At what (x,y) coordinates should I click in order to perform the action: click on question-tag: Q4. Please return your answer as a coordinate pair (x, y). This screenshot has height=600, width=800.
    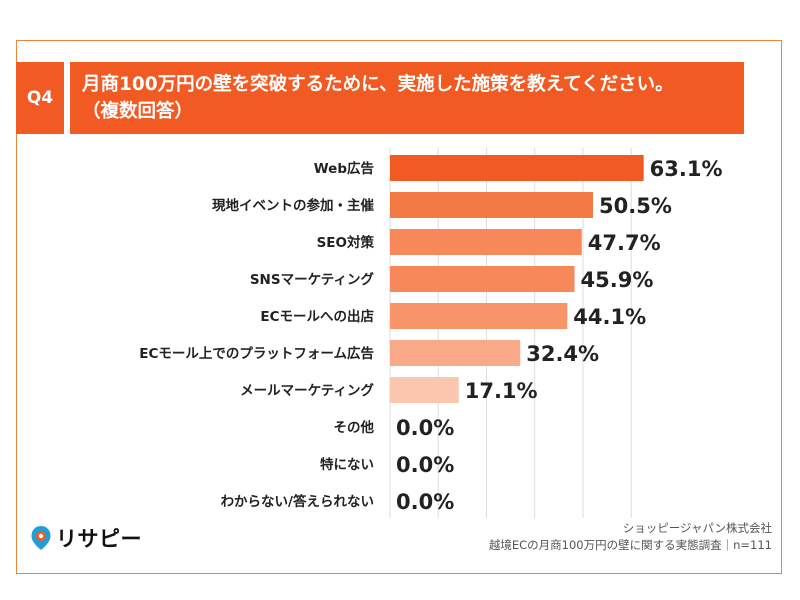
    Looking at the image, I should click on (40, 98).